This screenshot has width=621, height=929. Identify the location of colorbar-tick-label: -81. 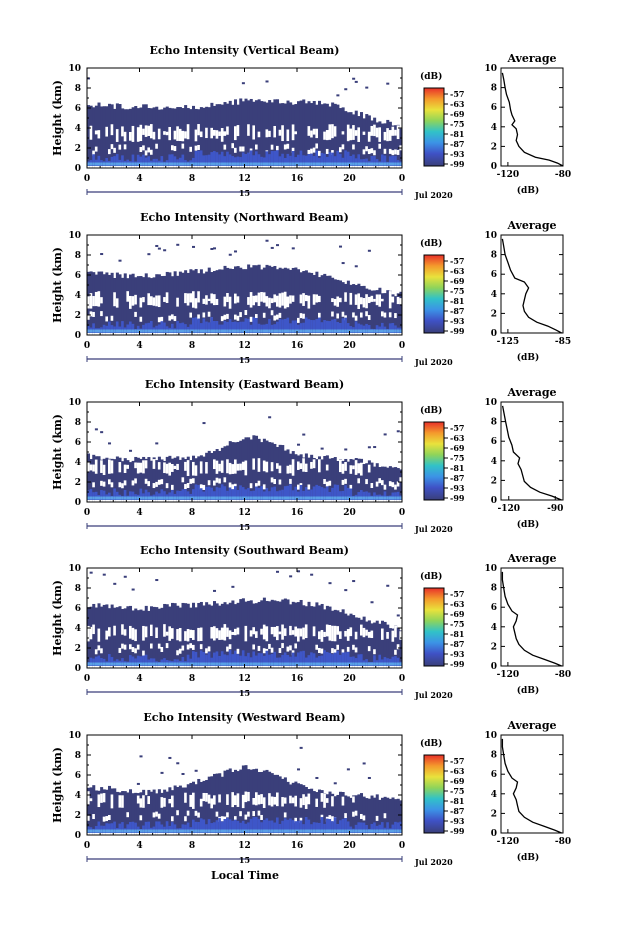
(457, 134).